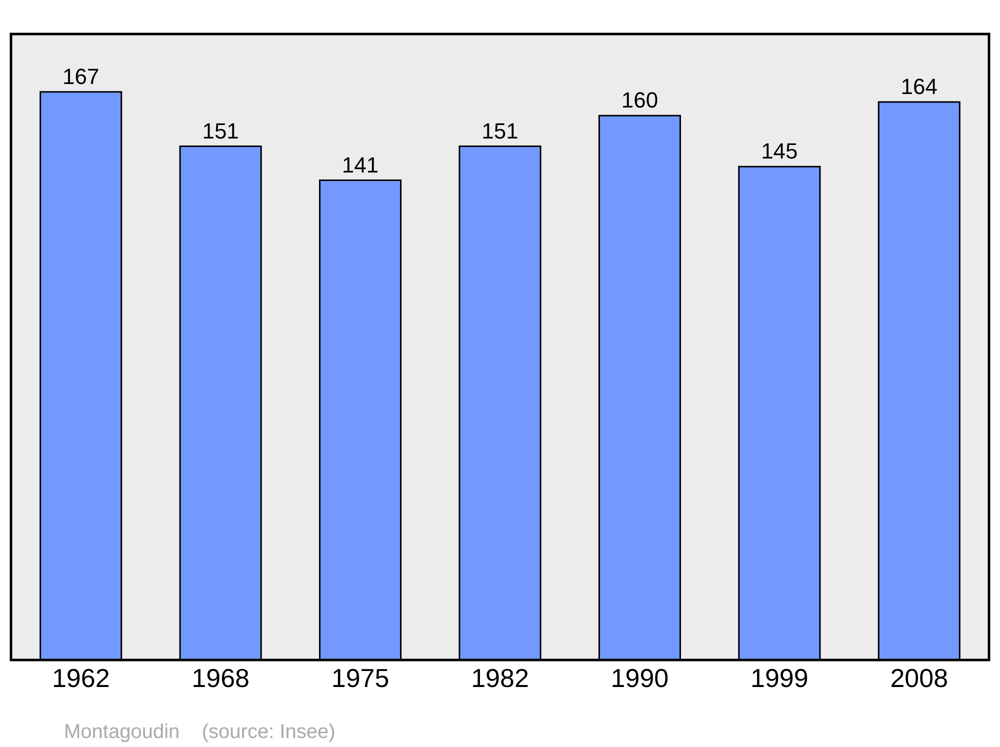 This screenshot has width=1000, height=747. Describe the element at coordinates (221, 678) in the screenshot. I see `x-tick-label: 1968` at that location.